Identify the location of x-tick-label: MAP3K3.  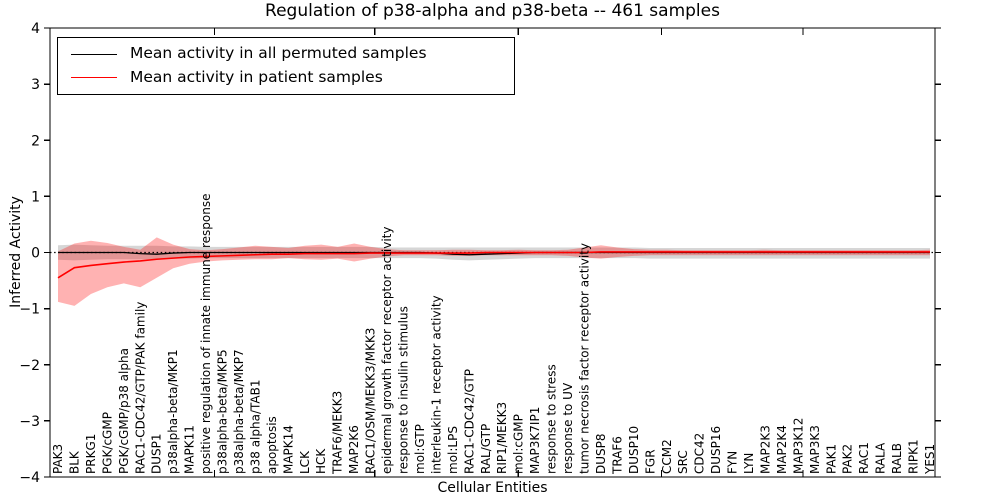
(815, 449).